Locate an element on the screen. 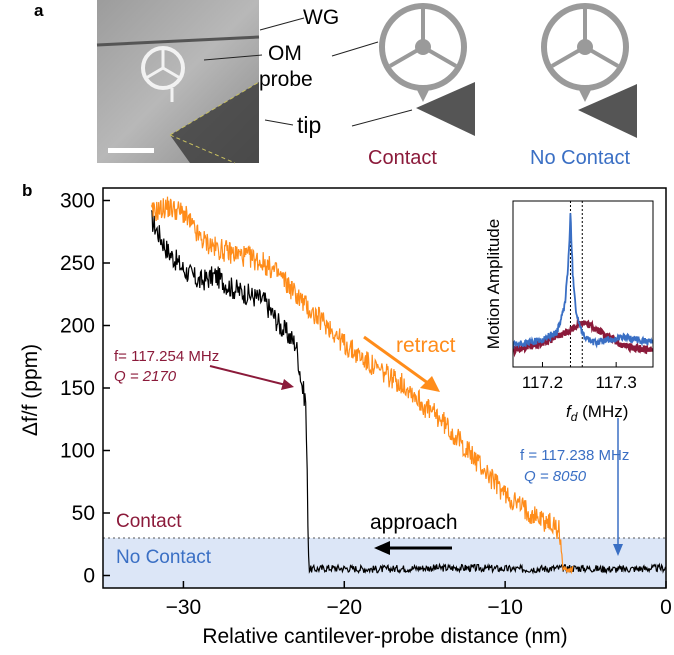 The image size is (674, 655). tip-icon-leader-line is located at coordinates (382, 118).